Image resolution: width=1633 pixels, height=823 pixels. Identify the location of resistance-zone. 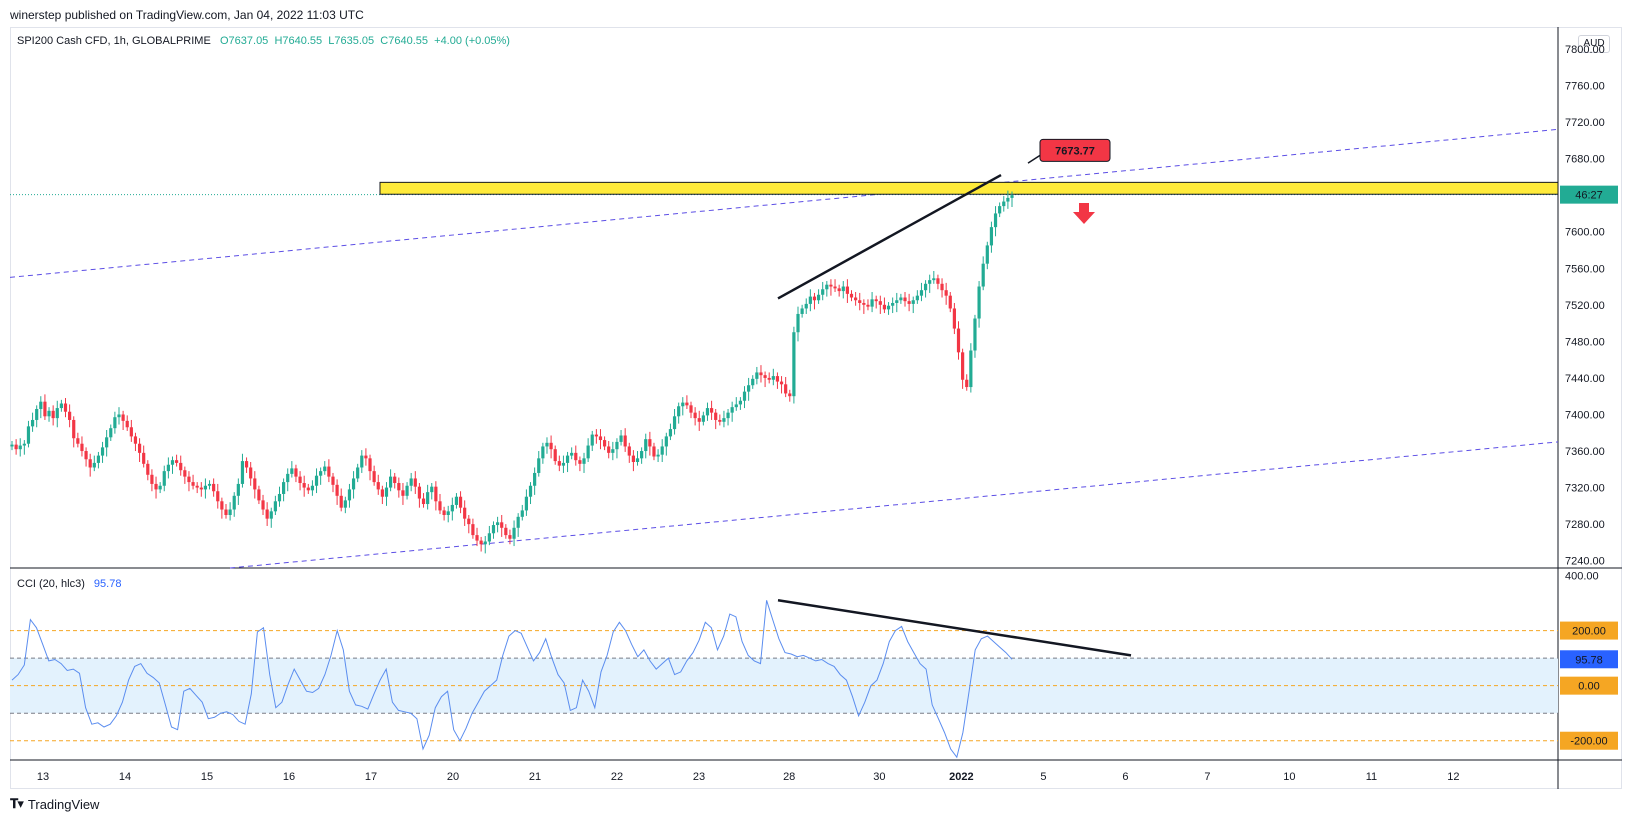
(969, 188).